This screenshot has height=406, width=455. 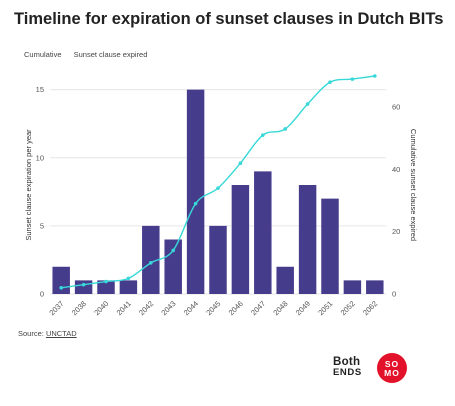 What do you see at coordinates (263, 135) in the screenshot?
I see `cumulative-point-2047` at bounding box center [263, 135].